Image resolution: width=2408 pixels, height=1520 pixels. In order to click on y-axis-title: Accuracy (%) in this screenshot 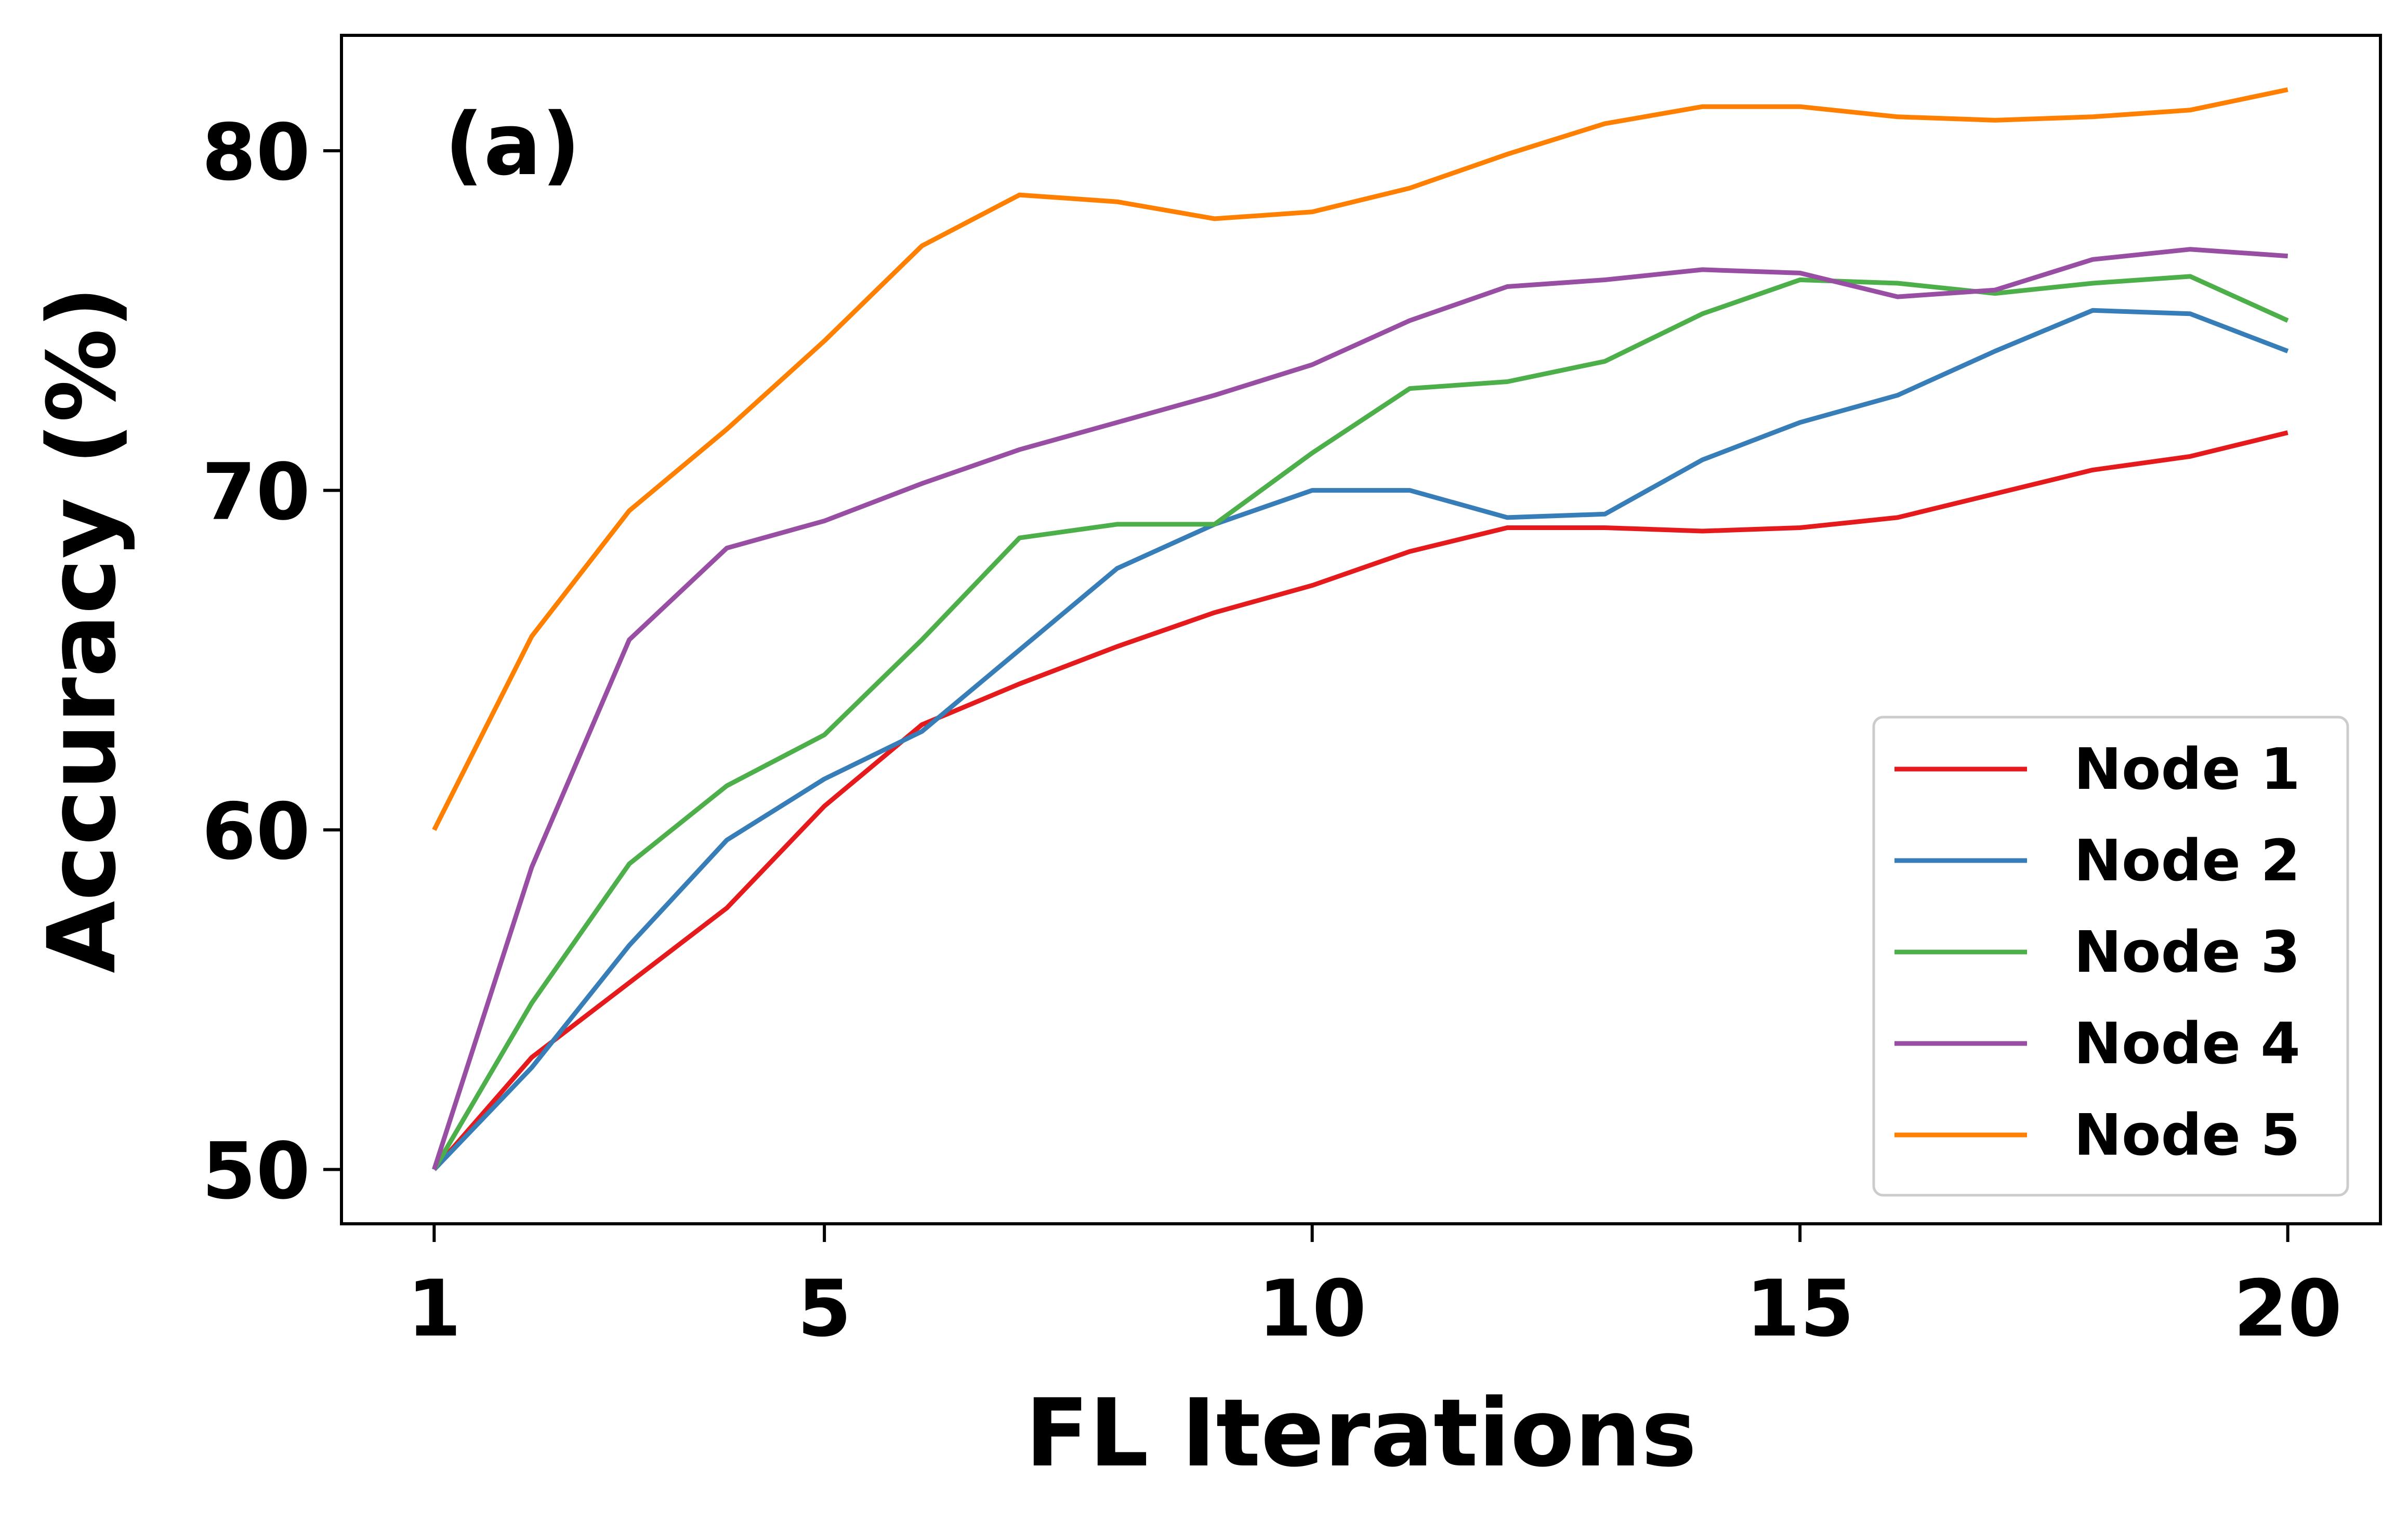, I will do `click(82, 630)`.